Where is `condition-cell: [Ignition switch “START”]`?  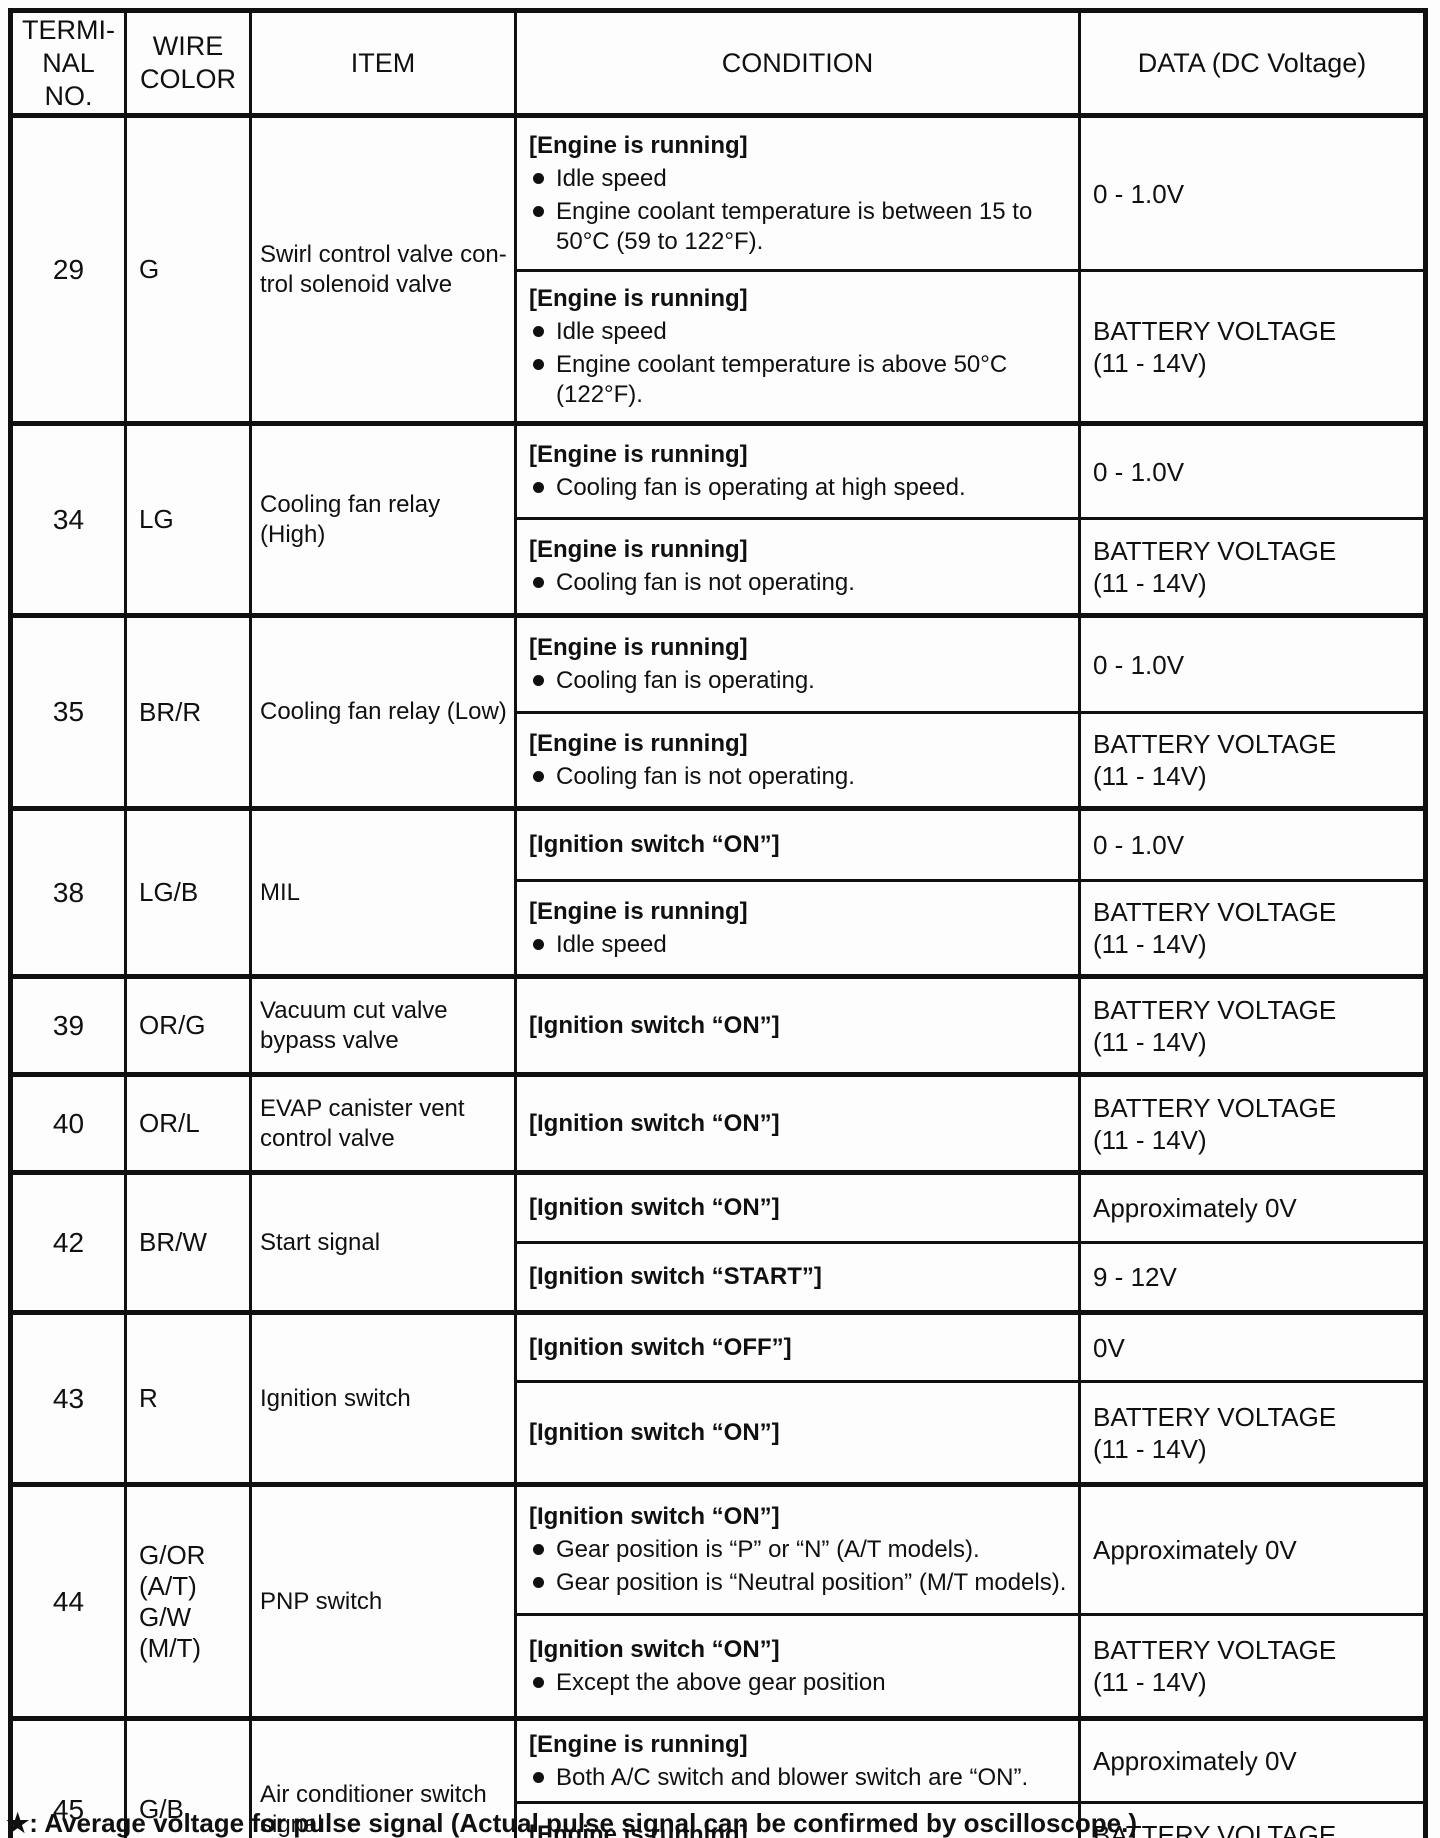
condition-cell: [Ignition switch “START”] is located at coordinates (797, 1277).